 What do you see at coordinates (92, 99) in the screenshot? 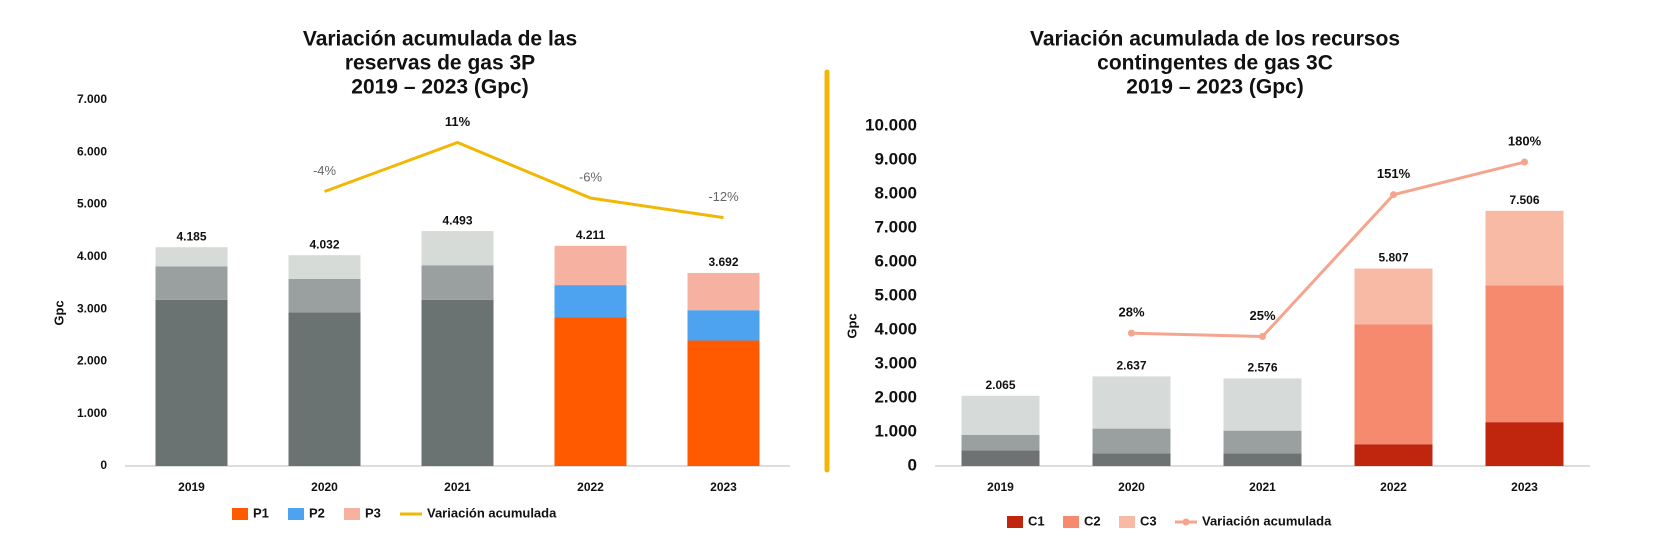
I see `y-tick-label: 7.000` at bounding box center [92, 99].